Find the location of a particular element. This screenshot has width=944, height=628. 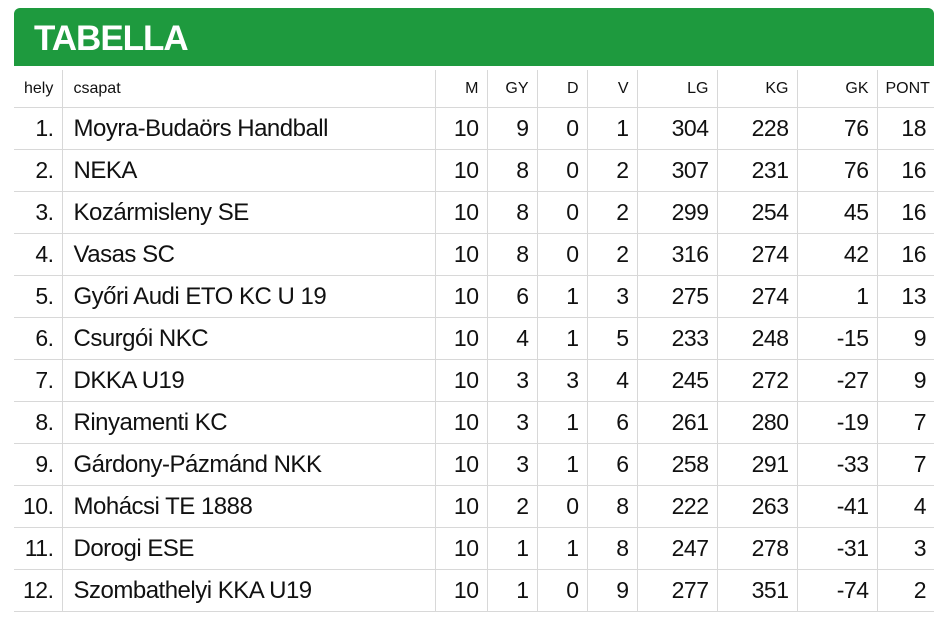

table-cell: -15 is located at coordinates (836, 338).